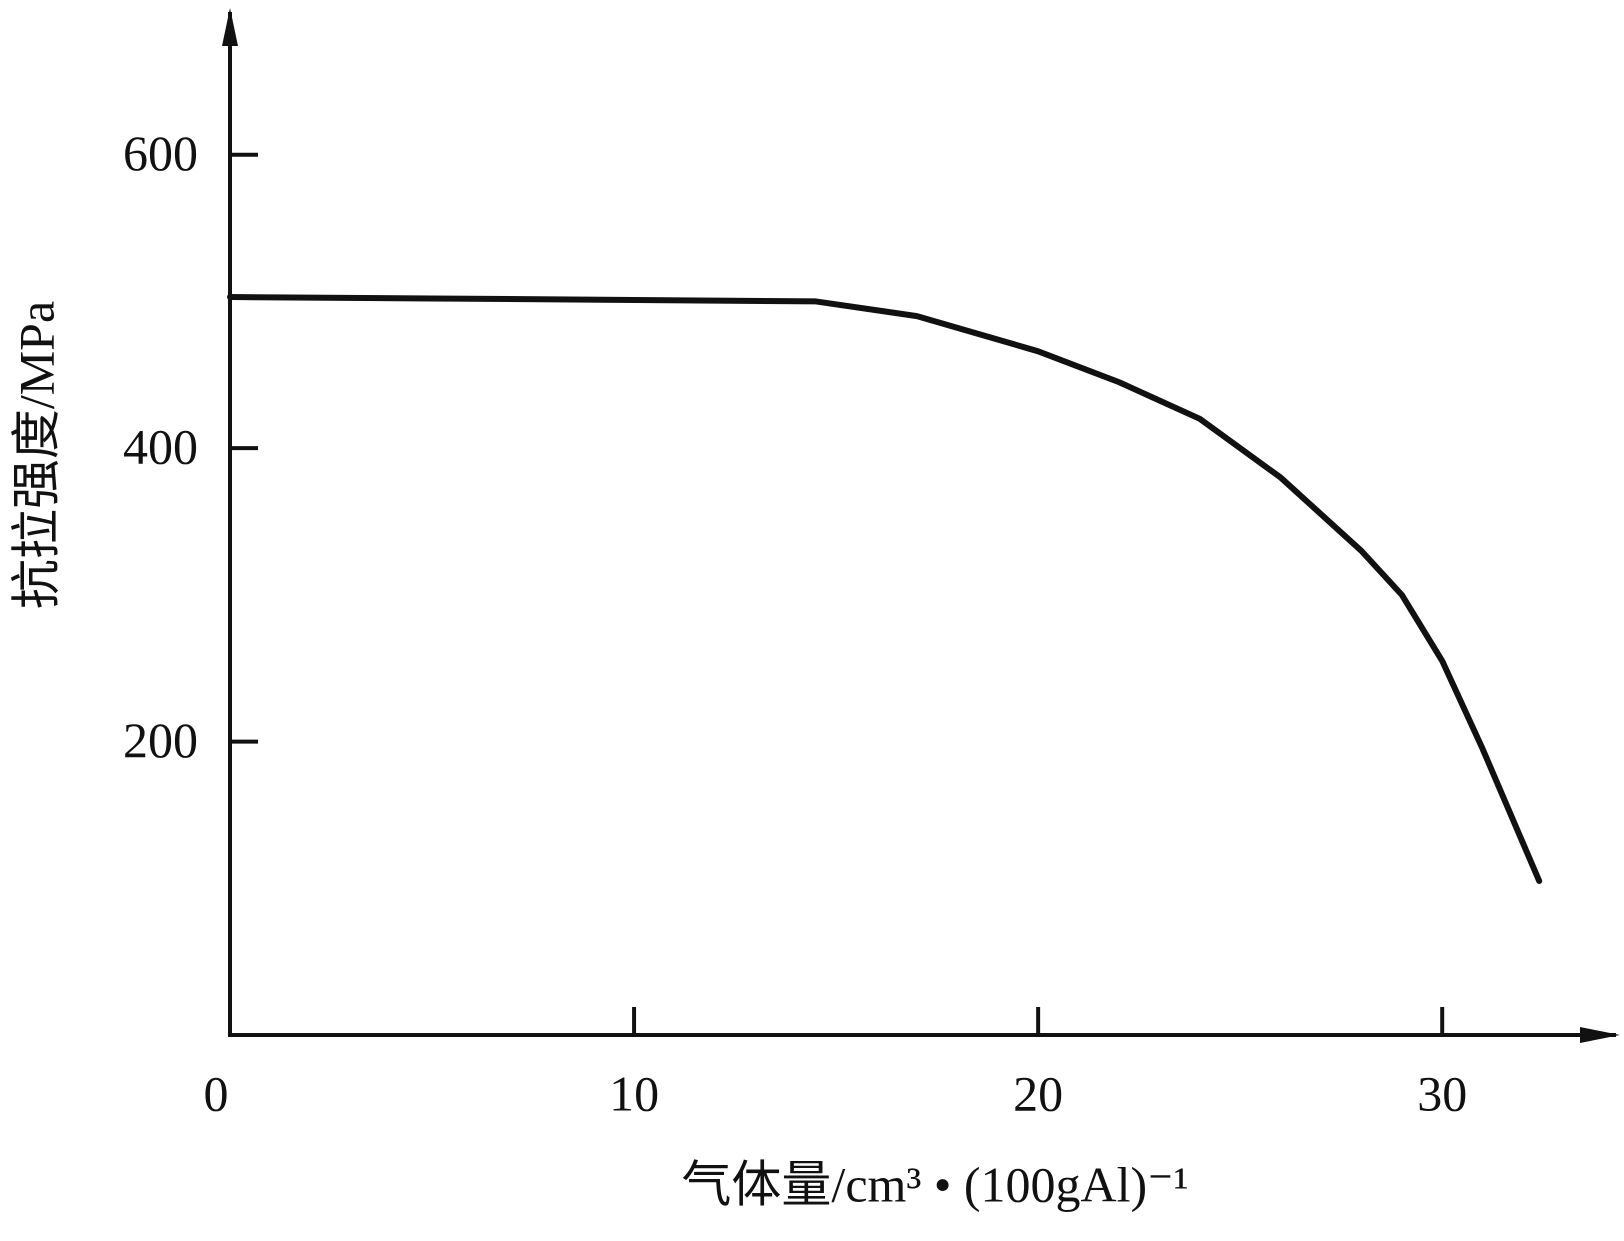 The width and height of the screenshot is (1624, 1241). I want to click on x-tick-label: 0, so click(216, 1093).